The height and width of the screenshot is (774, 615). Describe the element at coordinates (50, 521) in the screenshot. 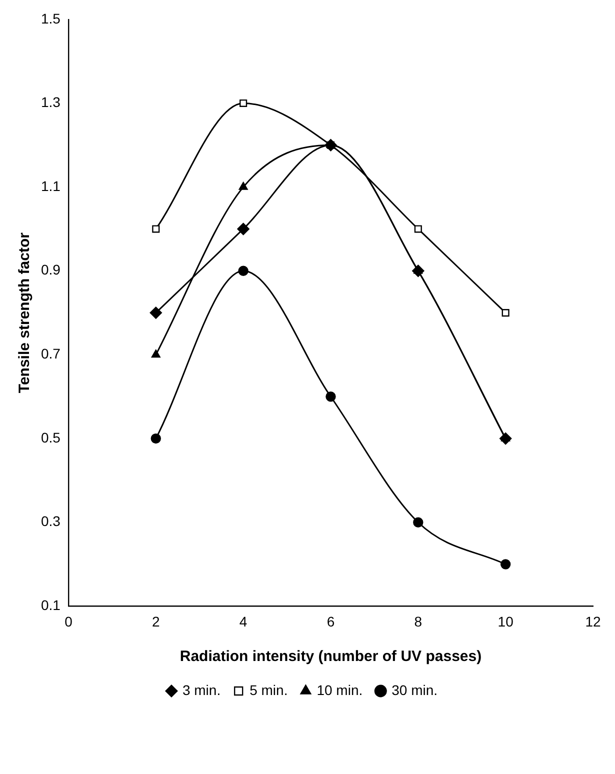

I see `y-tick-label: 0.3` at that location.